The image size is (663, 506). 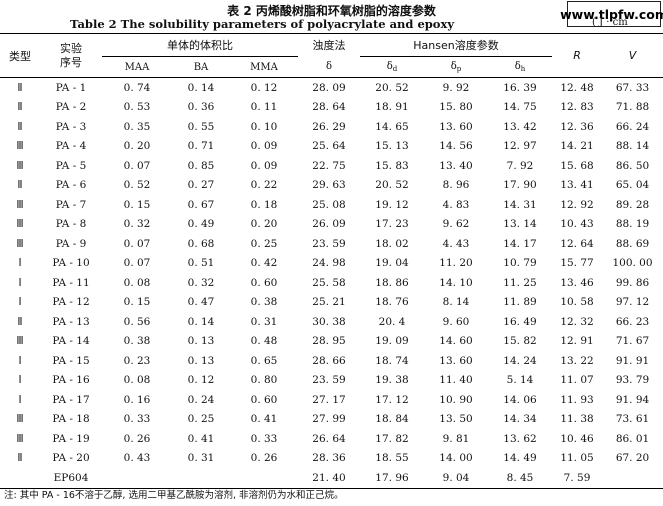 I want to click on cell-maa: 0. 07, so click(x=137, y=263).